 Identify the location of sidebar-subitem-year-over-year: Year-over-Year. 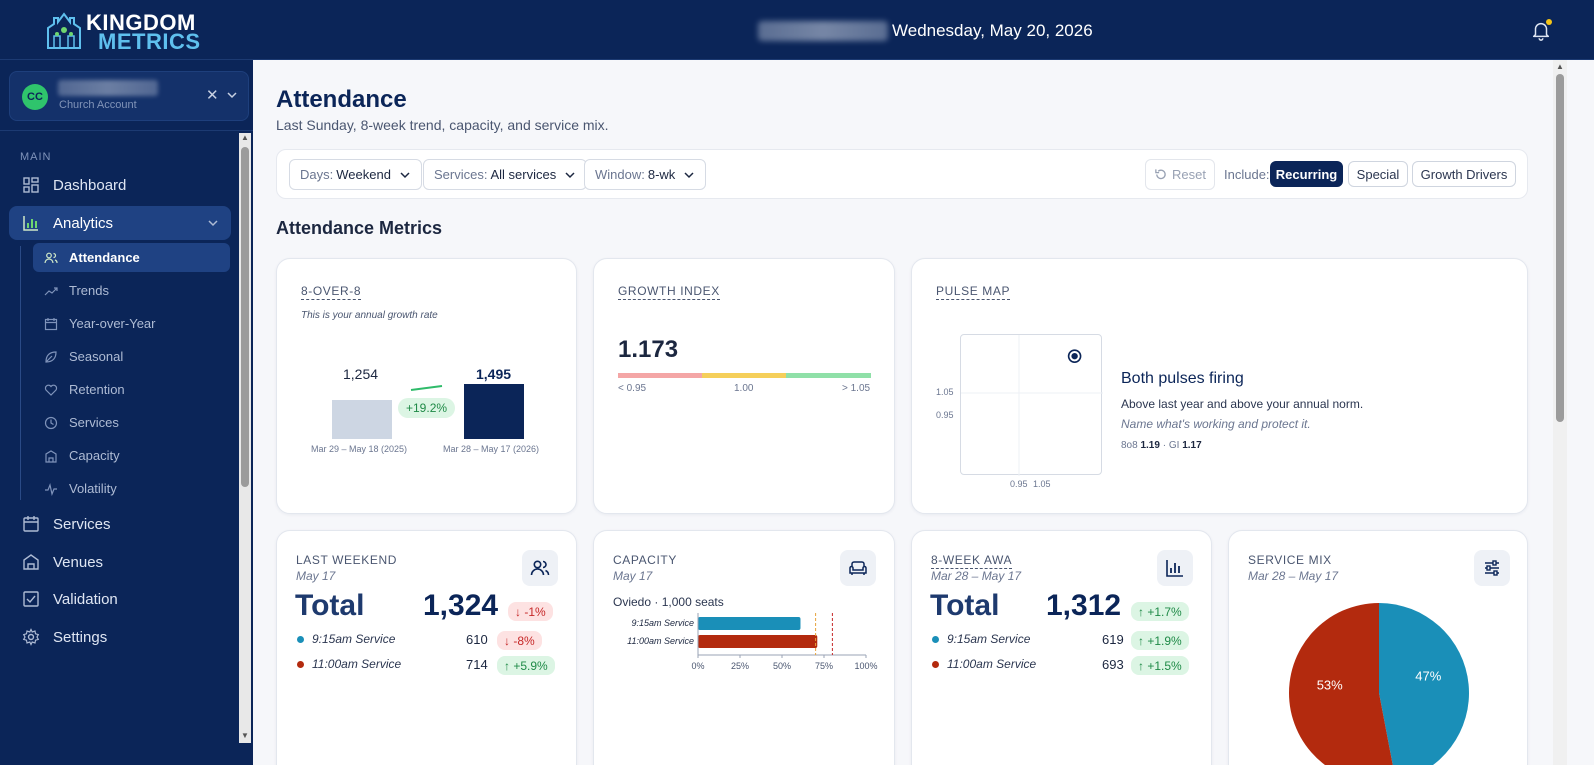
(131, 323).